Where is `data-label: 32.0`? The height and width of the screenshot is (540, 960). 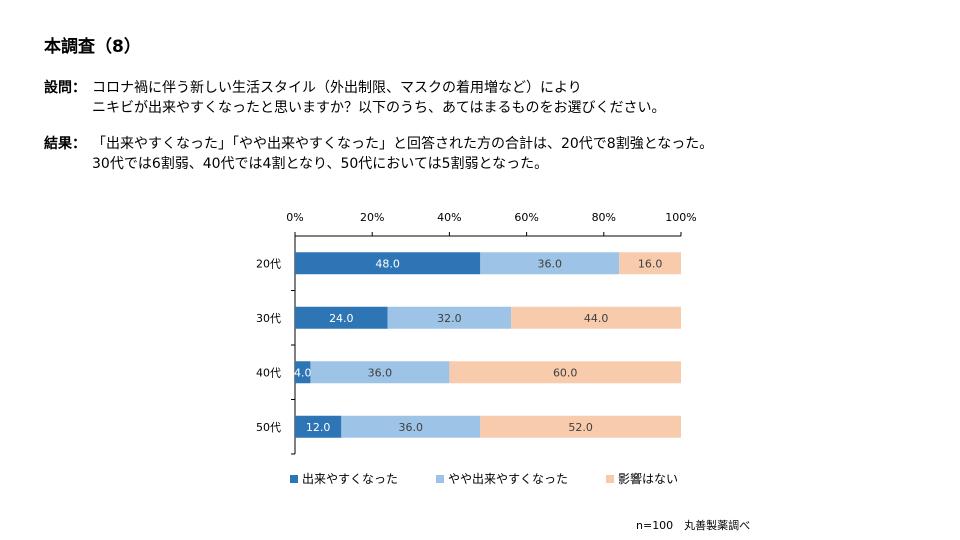
data-label: 32.0 is located at coordinates (449, 318).